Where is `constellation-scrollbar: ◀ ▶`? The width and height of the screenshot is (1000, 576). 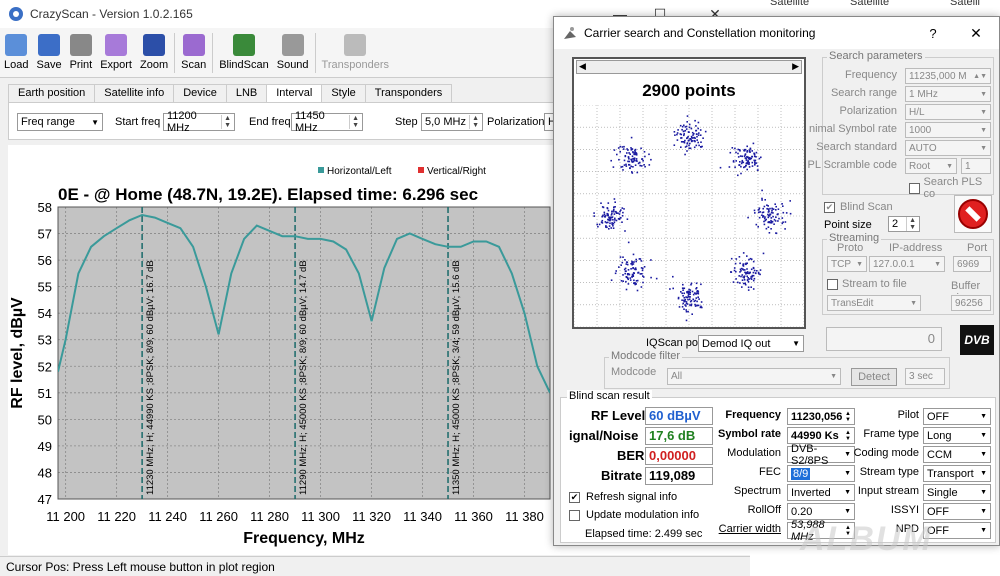 constellation-scrollbar: ◀ ▶ is located at coordinates (689, 67).